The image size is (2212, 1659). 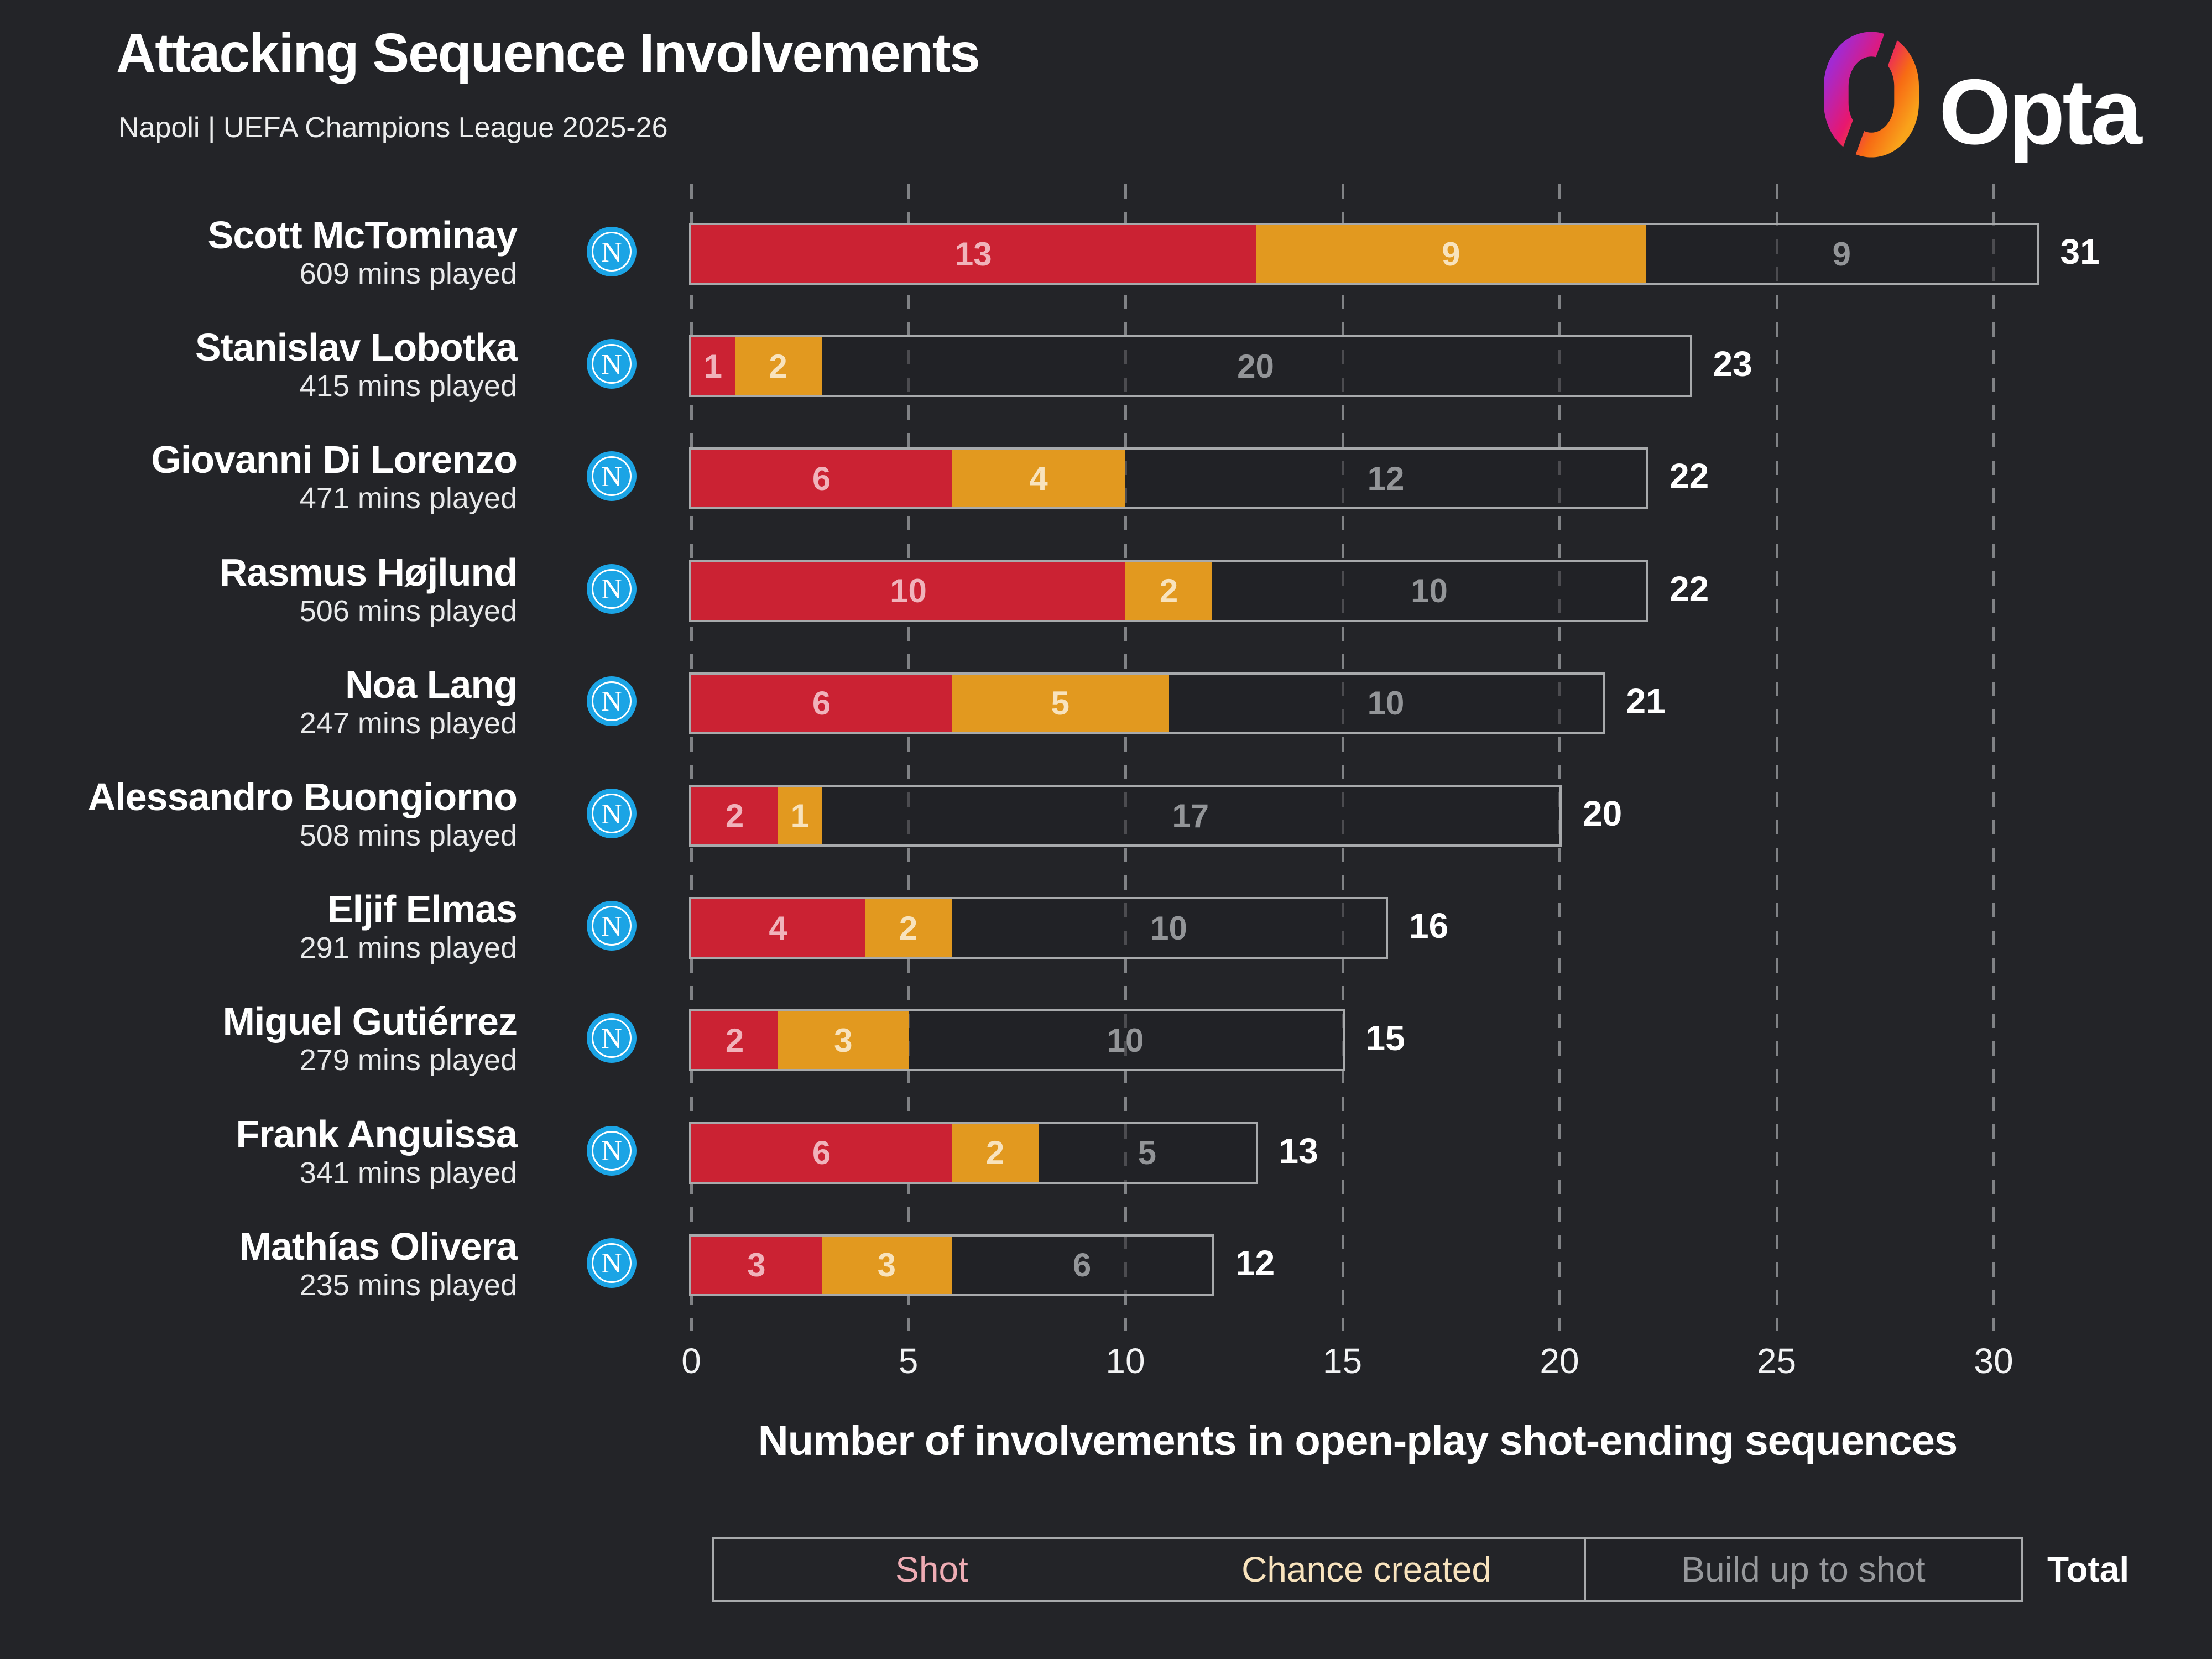 I want to click on x-tick-10: 10, so click(x=1125, y=1361).